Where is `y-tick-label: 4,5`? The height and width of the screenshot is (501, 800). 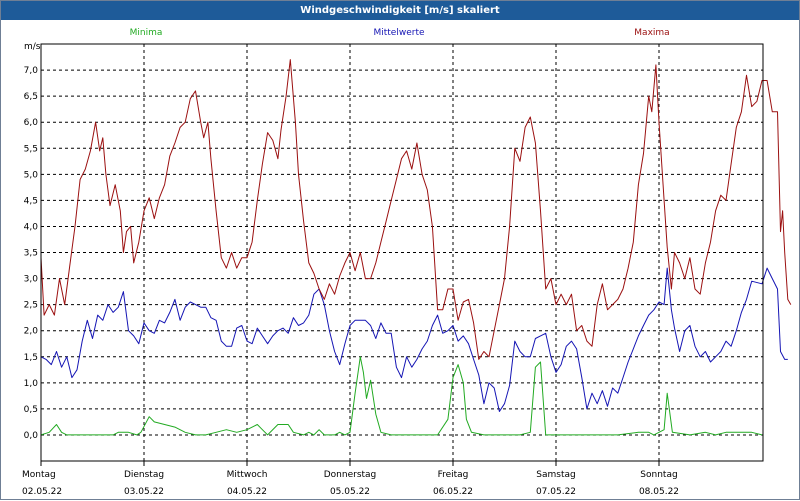 y-tick-label: 4,5 is located at coordinates (31, 201).